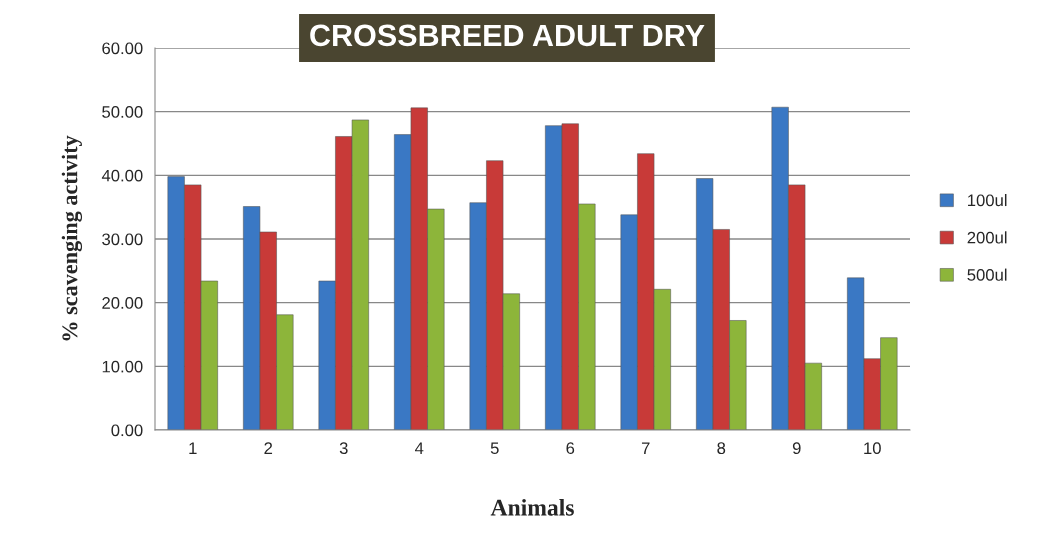  What do you see at coordinates (122, 112) in the screenshot?
I see `y-tick-label: 50.00` at bounding box center [122, 112].